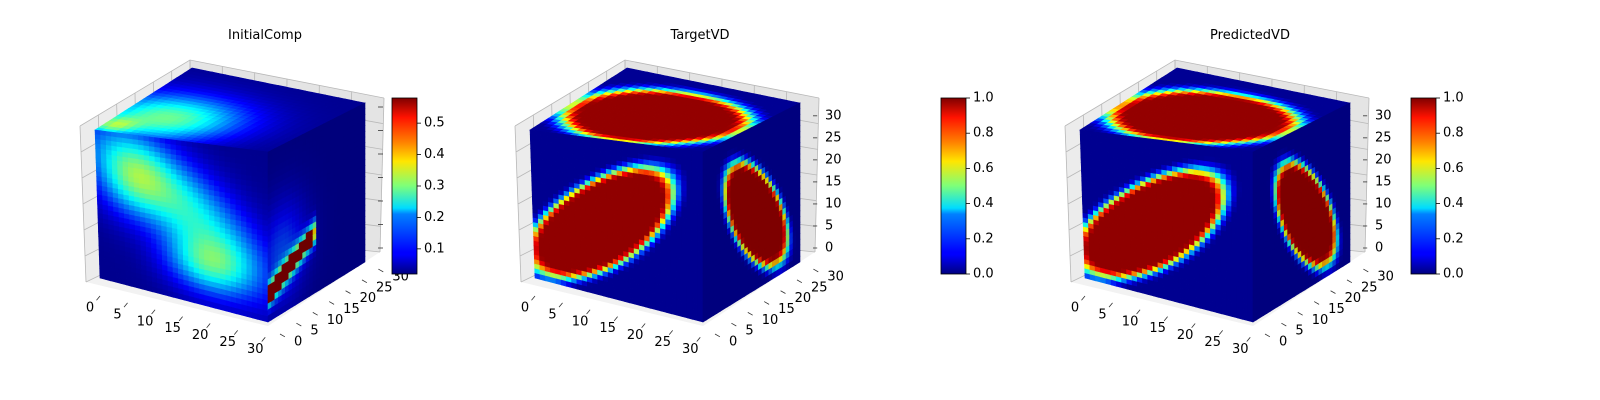  Describe the element at coordinates (983, 274) in the screenshot. I see `colorbar-tick-label: 0.0` at that location.